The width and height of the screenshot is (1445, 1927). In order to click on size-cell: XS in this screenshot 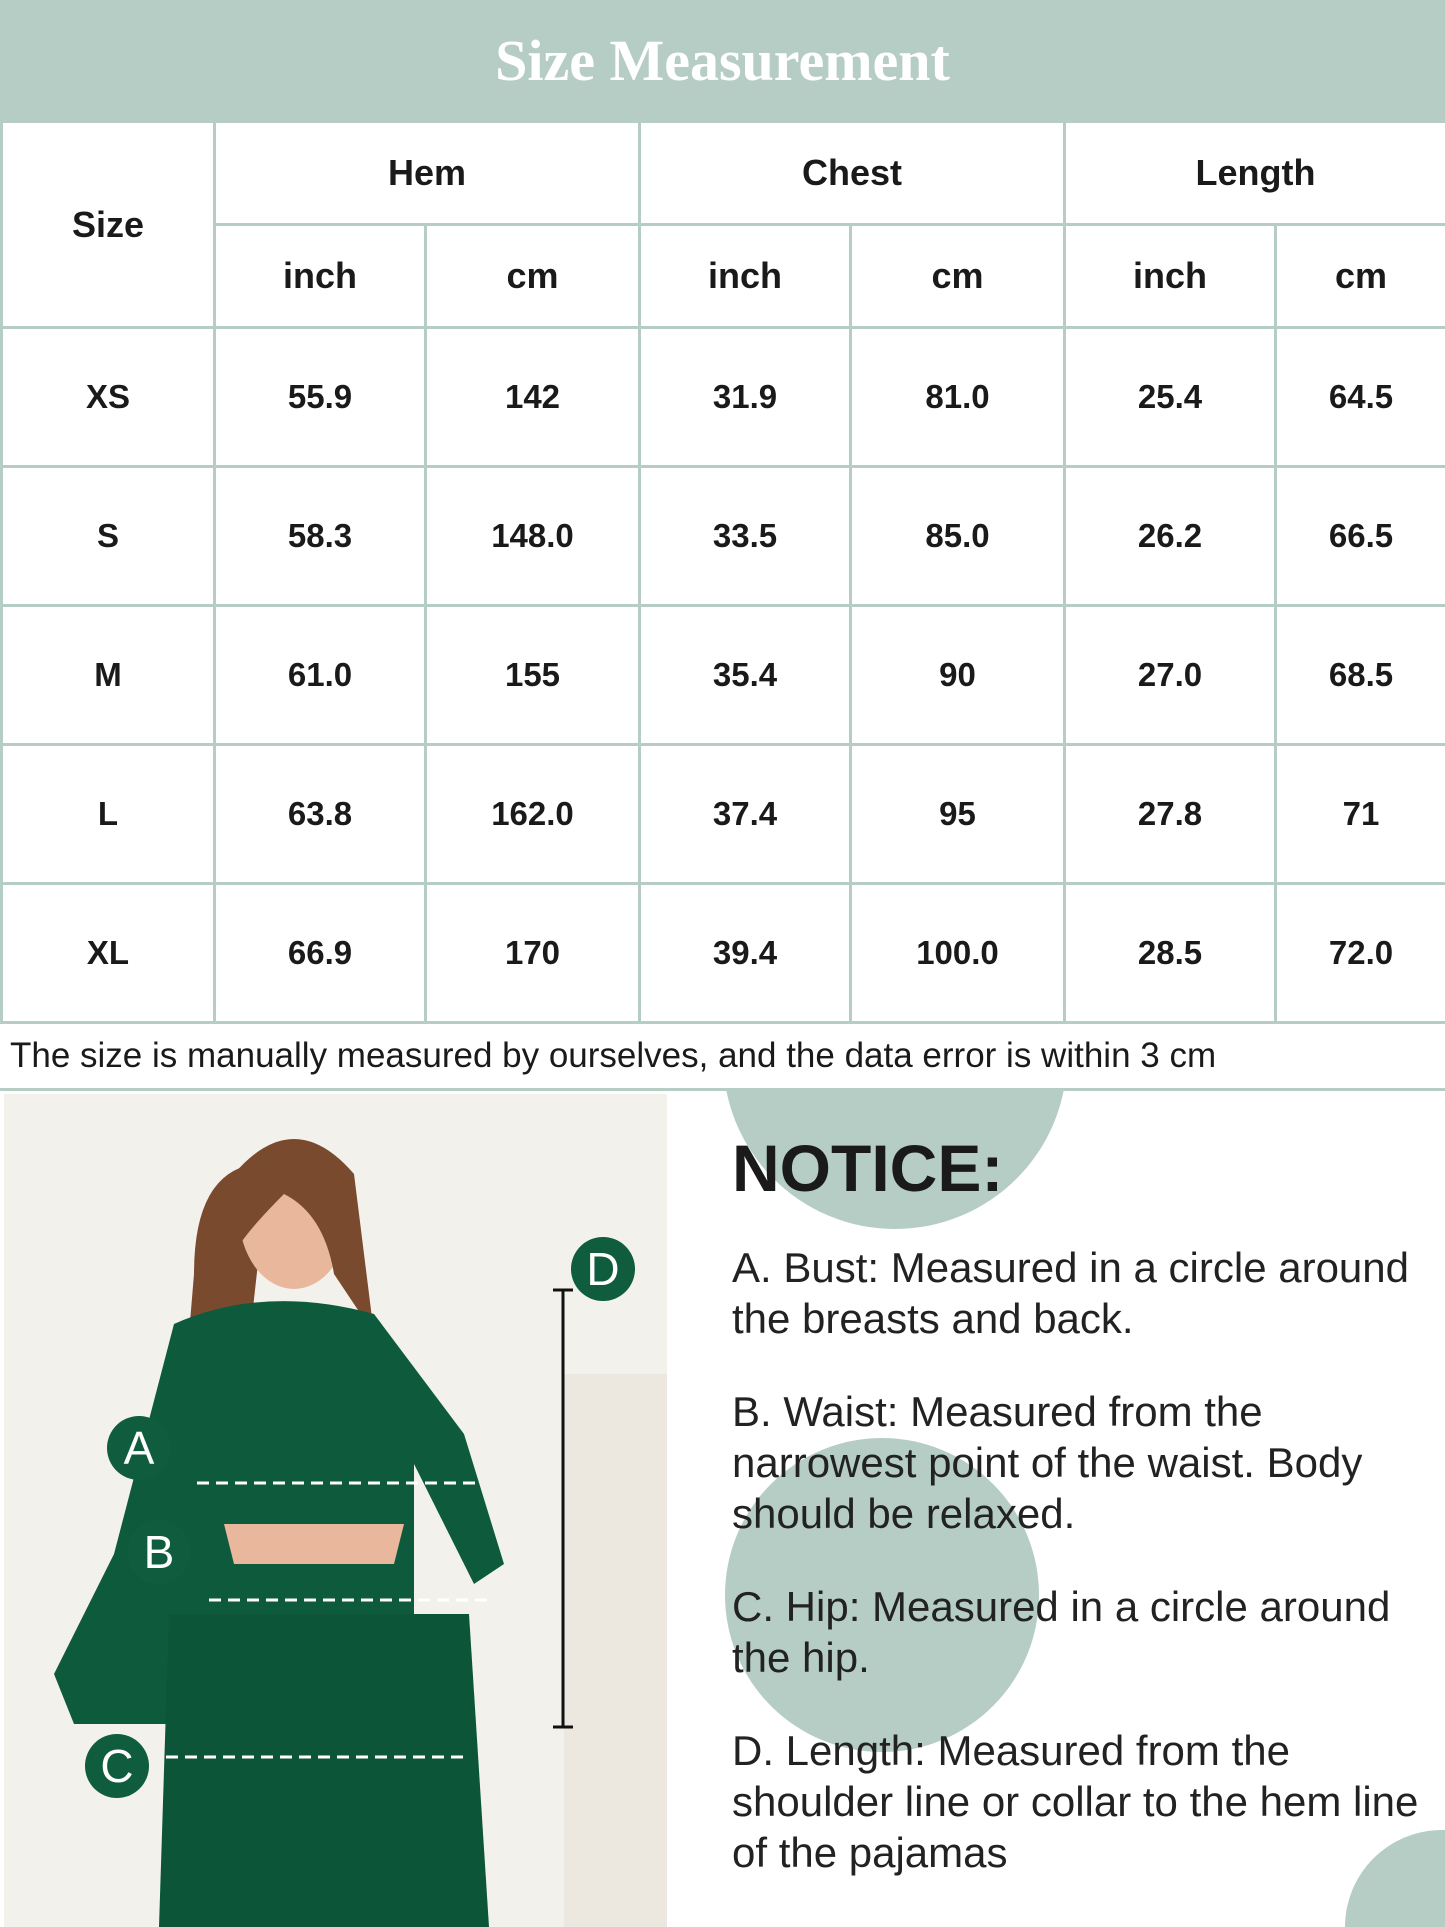, I will do `click(108, 397)`.